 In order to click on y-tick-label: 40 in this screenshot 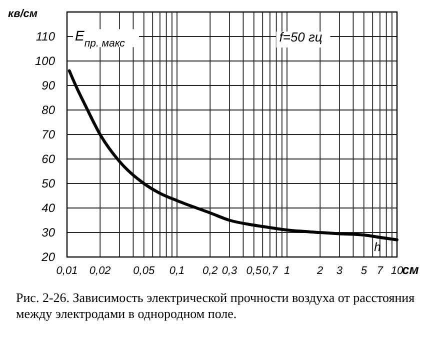, I will do `click(49, 208)`.